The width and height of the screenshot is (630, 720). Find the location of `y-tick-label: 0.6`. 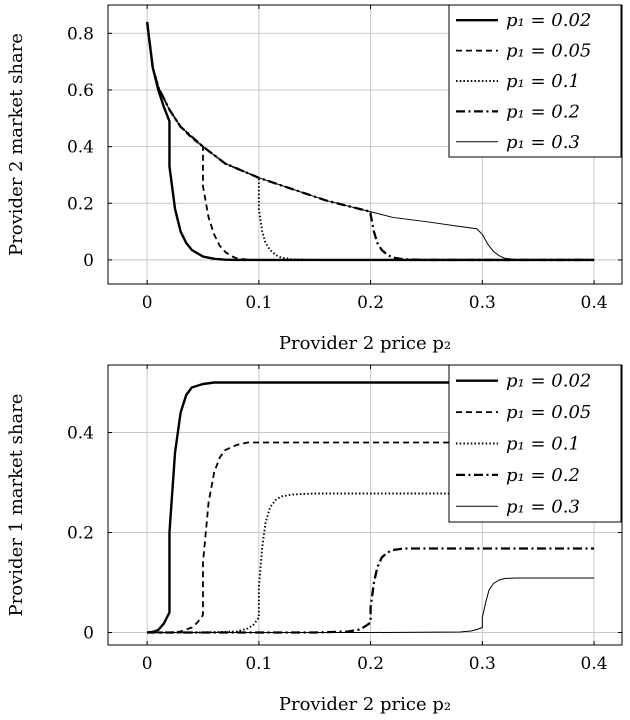

y-tick-label: 0.6 is located at coordinates (80, 91).